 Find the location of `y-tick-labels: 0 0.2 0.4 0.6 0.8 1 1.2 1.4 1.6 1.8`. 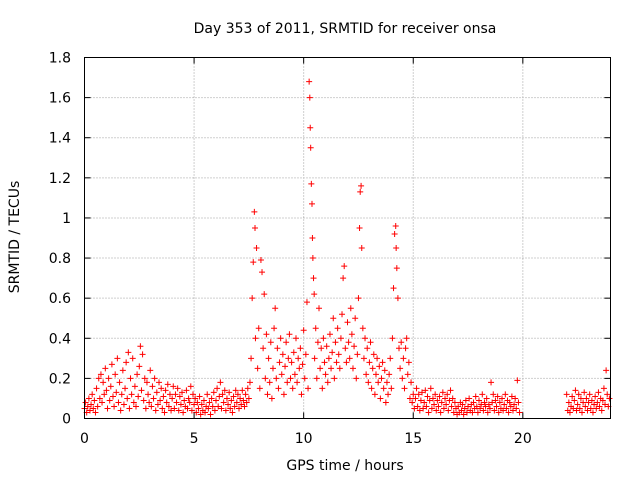

y-tick-labels: 0 0.2 0.4 0.6 0.8 1 1.2 1.4 1.6 1.8 is located at coordinates (60, 239).